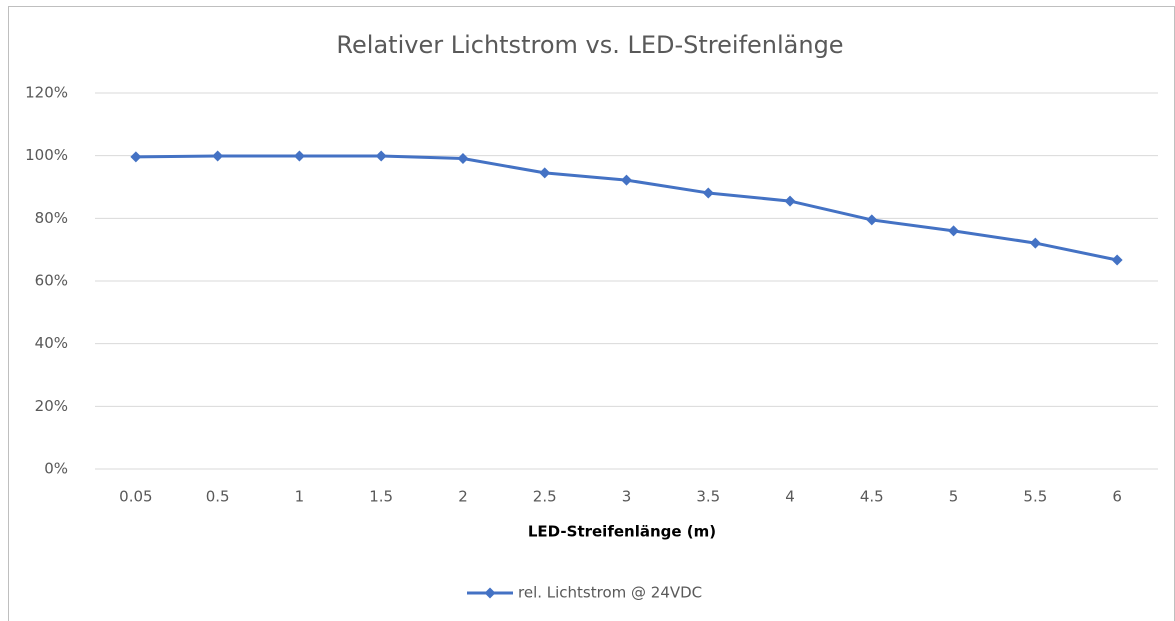  I want to click on y-tick-label: 40%, so click(51, 343).